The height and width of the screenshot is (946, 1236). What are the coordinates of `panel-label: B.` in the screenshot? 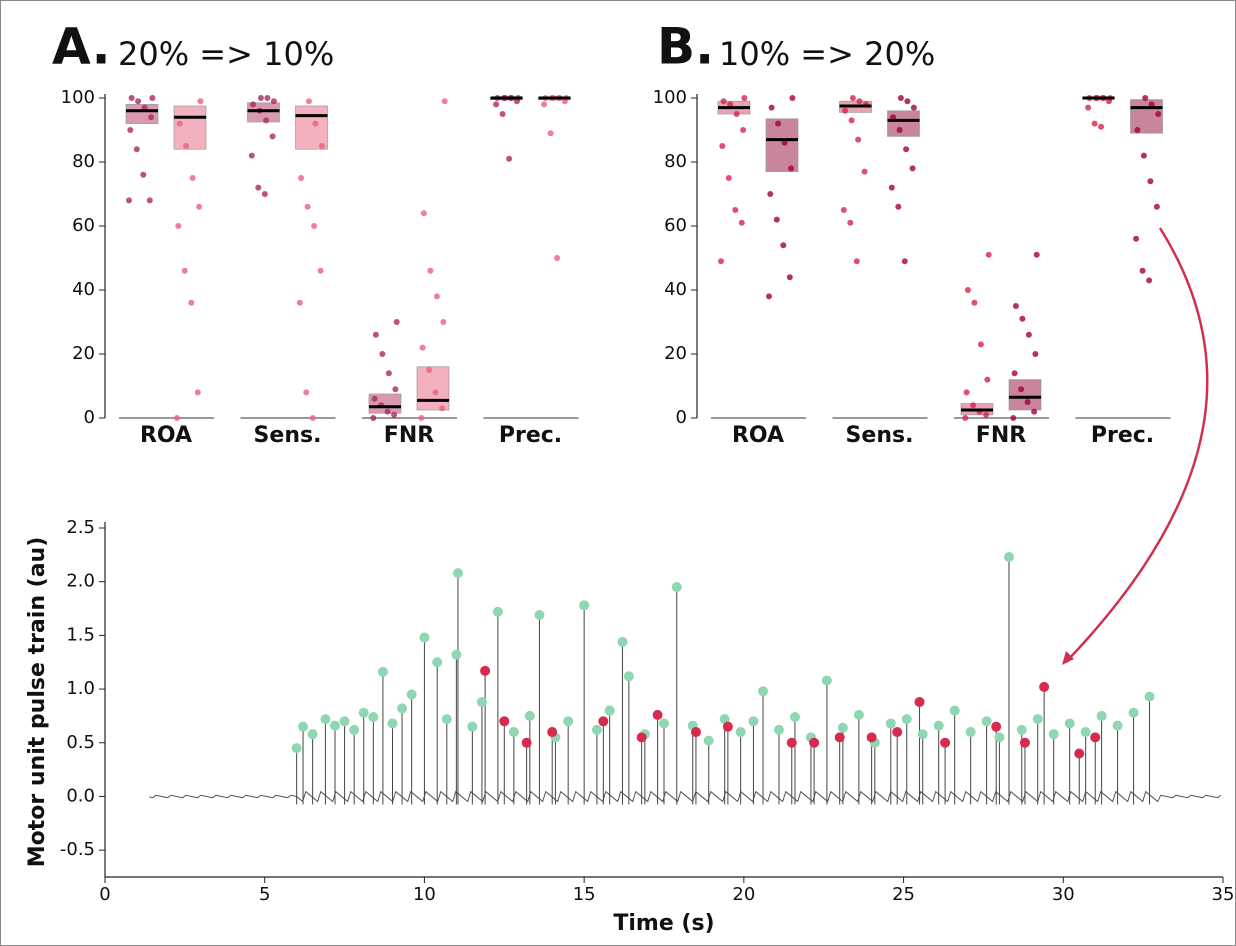 It's located at (685, 47).